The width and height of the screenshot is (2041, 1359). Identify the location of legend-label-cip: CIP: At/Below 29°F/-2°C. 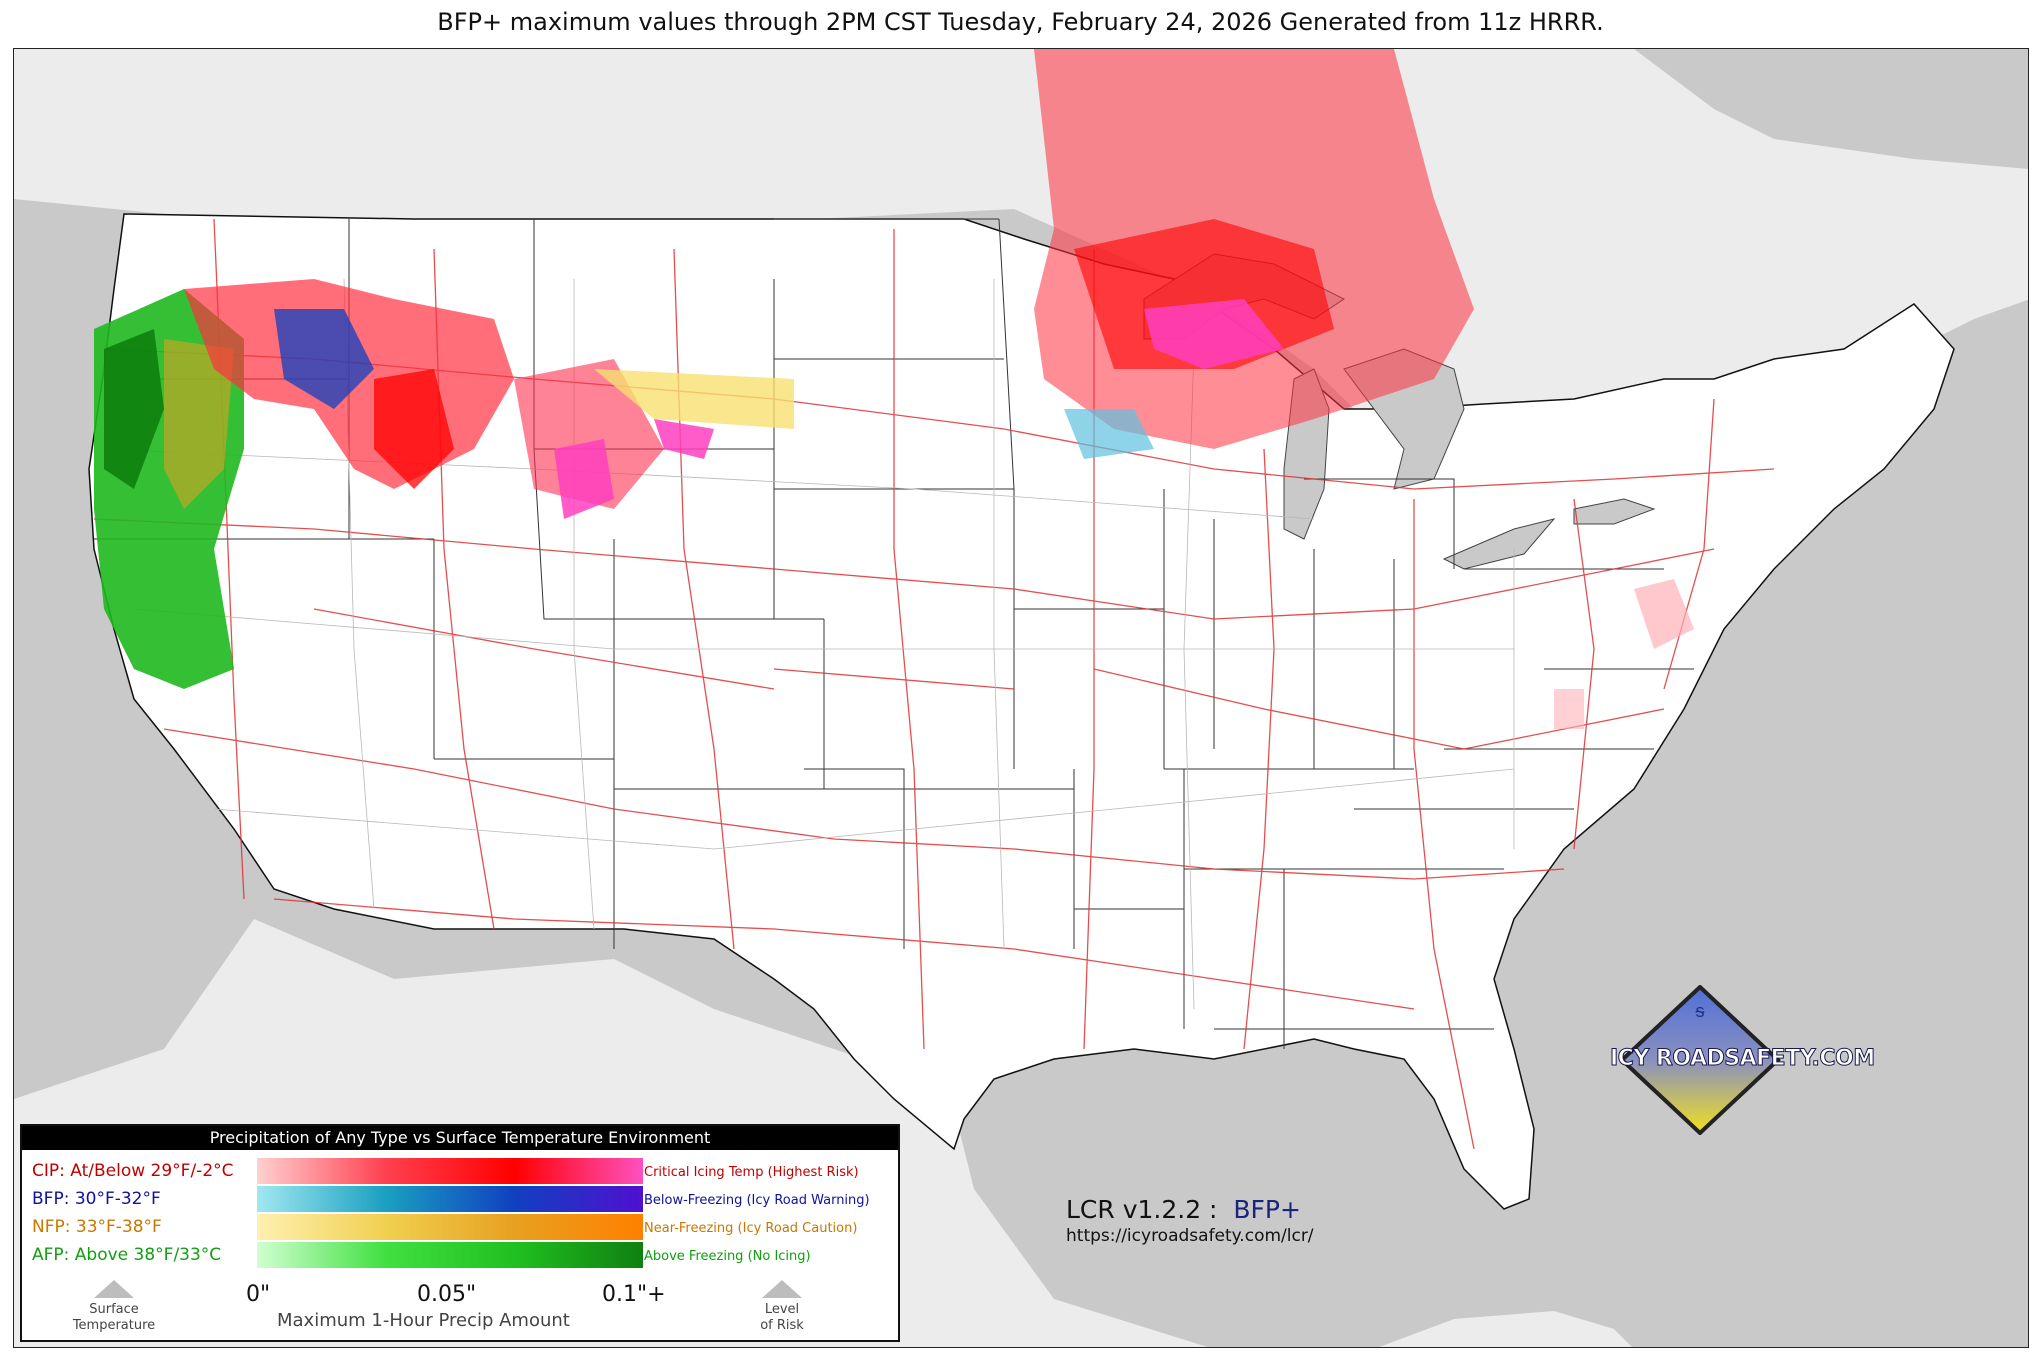
(133, 1171).